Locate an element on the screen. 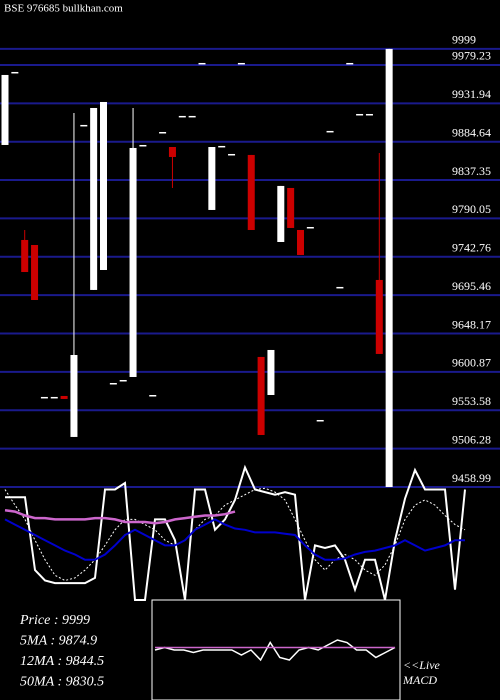 This screenshot has height=700, width=500. macd-label: <<Live is located at coordinates (422, 665).